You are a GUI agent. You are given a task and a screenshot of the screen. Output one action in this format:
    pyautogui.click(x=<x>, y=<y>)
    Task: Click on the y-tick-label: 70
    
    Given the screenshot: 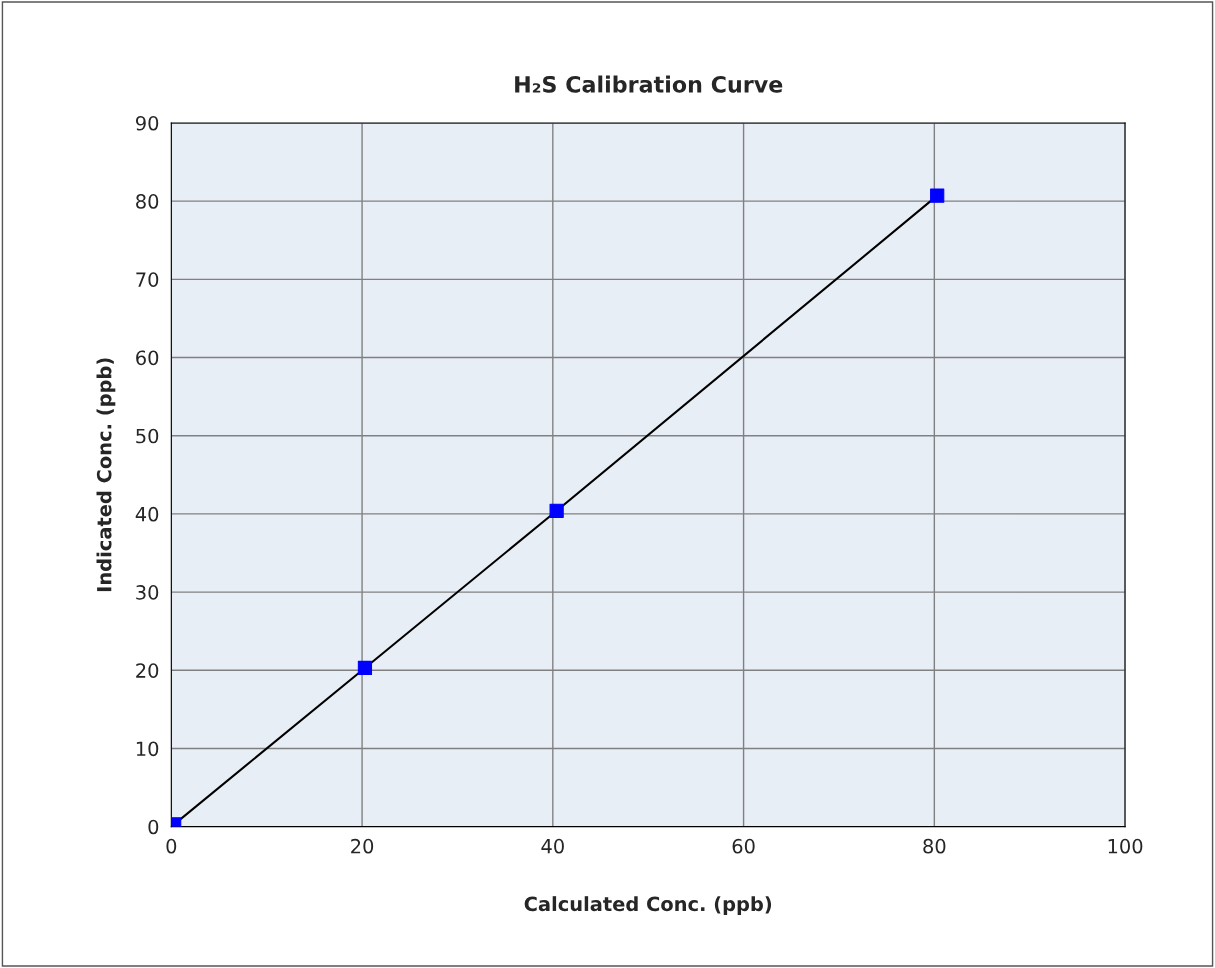 What is the action you would take?
    pyautogui.click(x=147, y=279)
    